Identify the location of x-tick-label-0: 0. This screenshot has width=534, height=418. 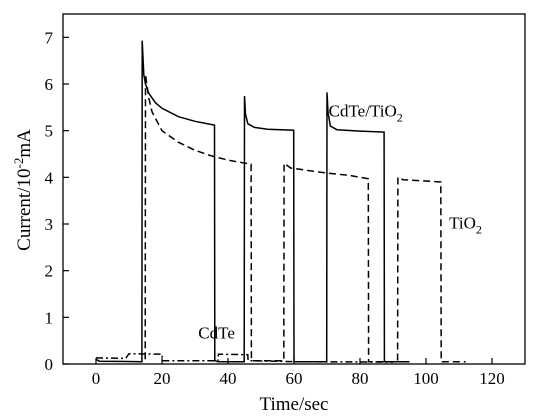
(96, 378).